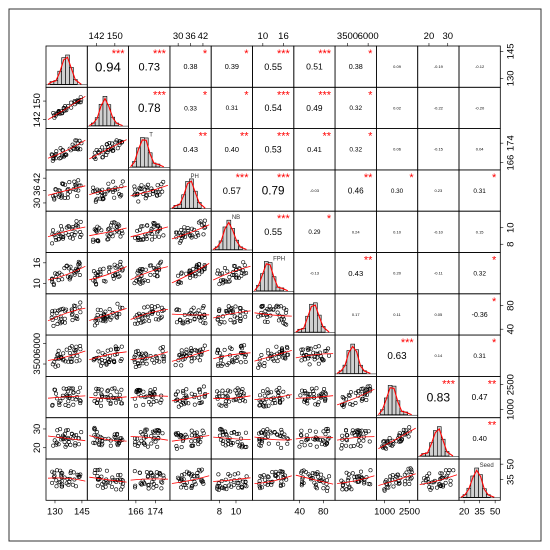 The width and height of the screenshot is (550, 550). What do you see at coordinates (435, 443) in the screenshot?
I see `histogram-bar` at bounding box center [435, 443].